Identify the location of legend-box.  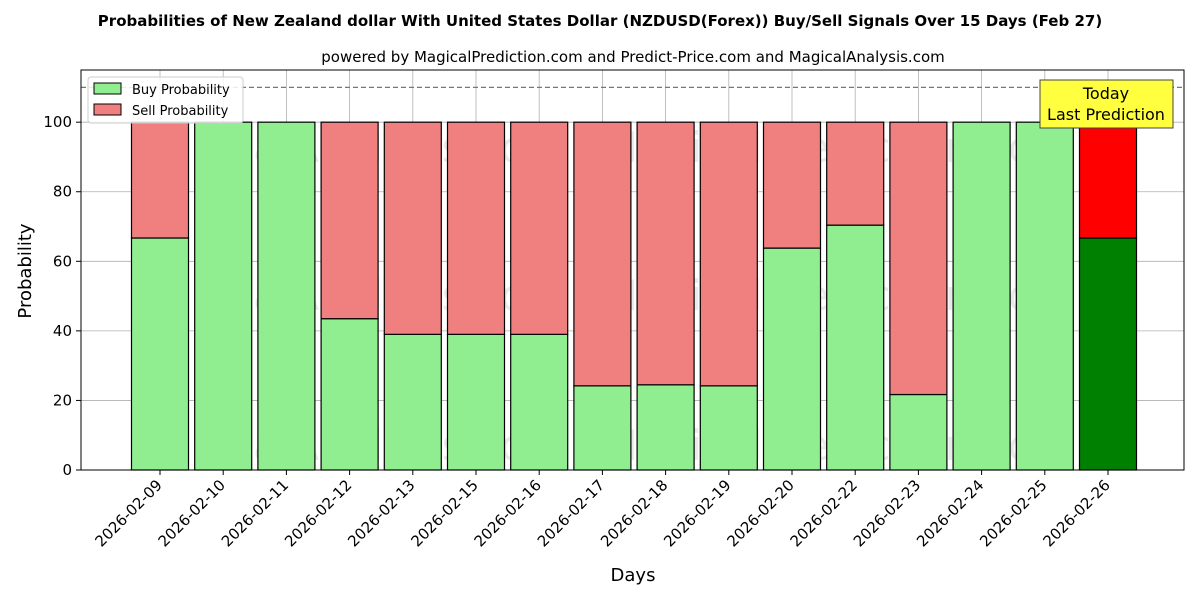
(165, 100).